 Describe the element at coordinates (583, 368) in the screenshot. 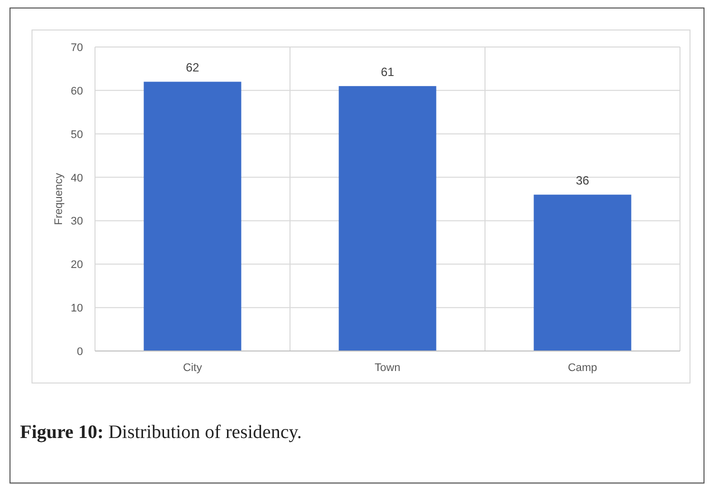

I see `x-tick-label: Camp` at that location.